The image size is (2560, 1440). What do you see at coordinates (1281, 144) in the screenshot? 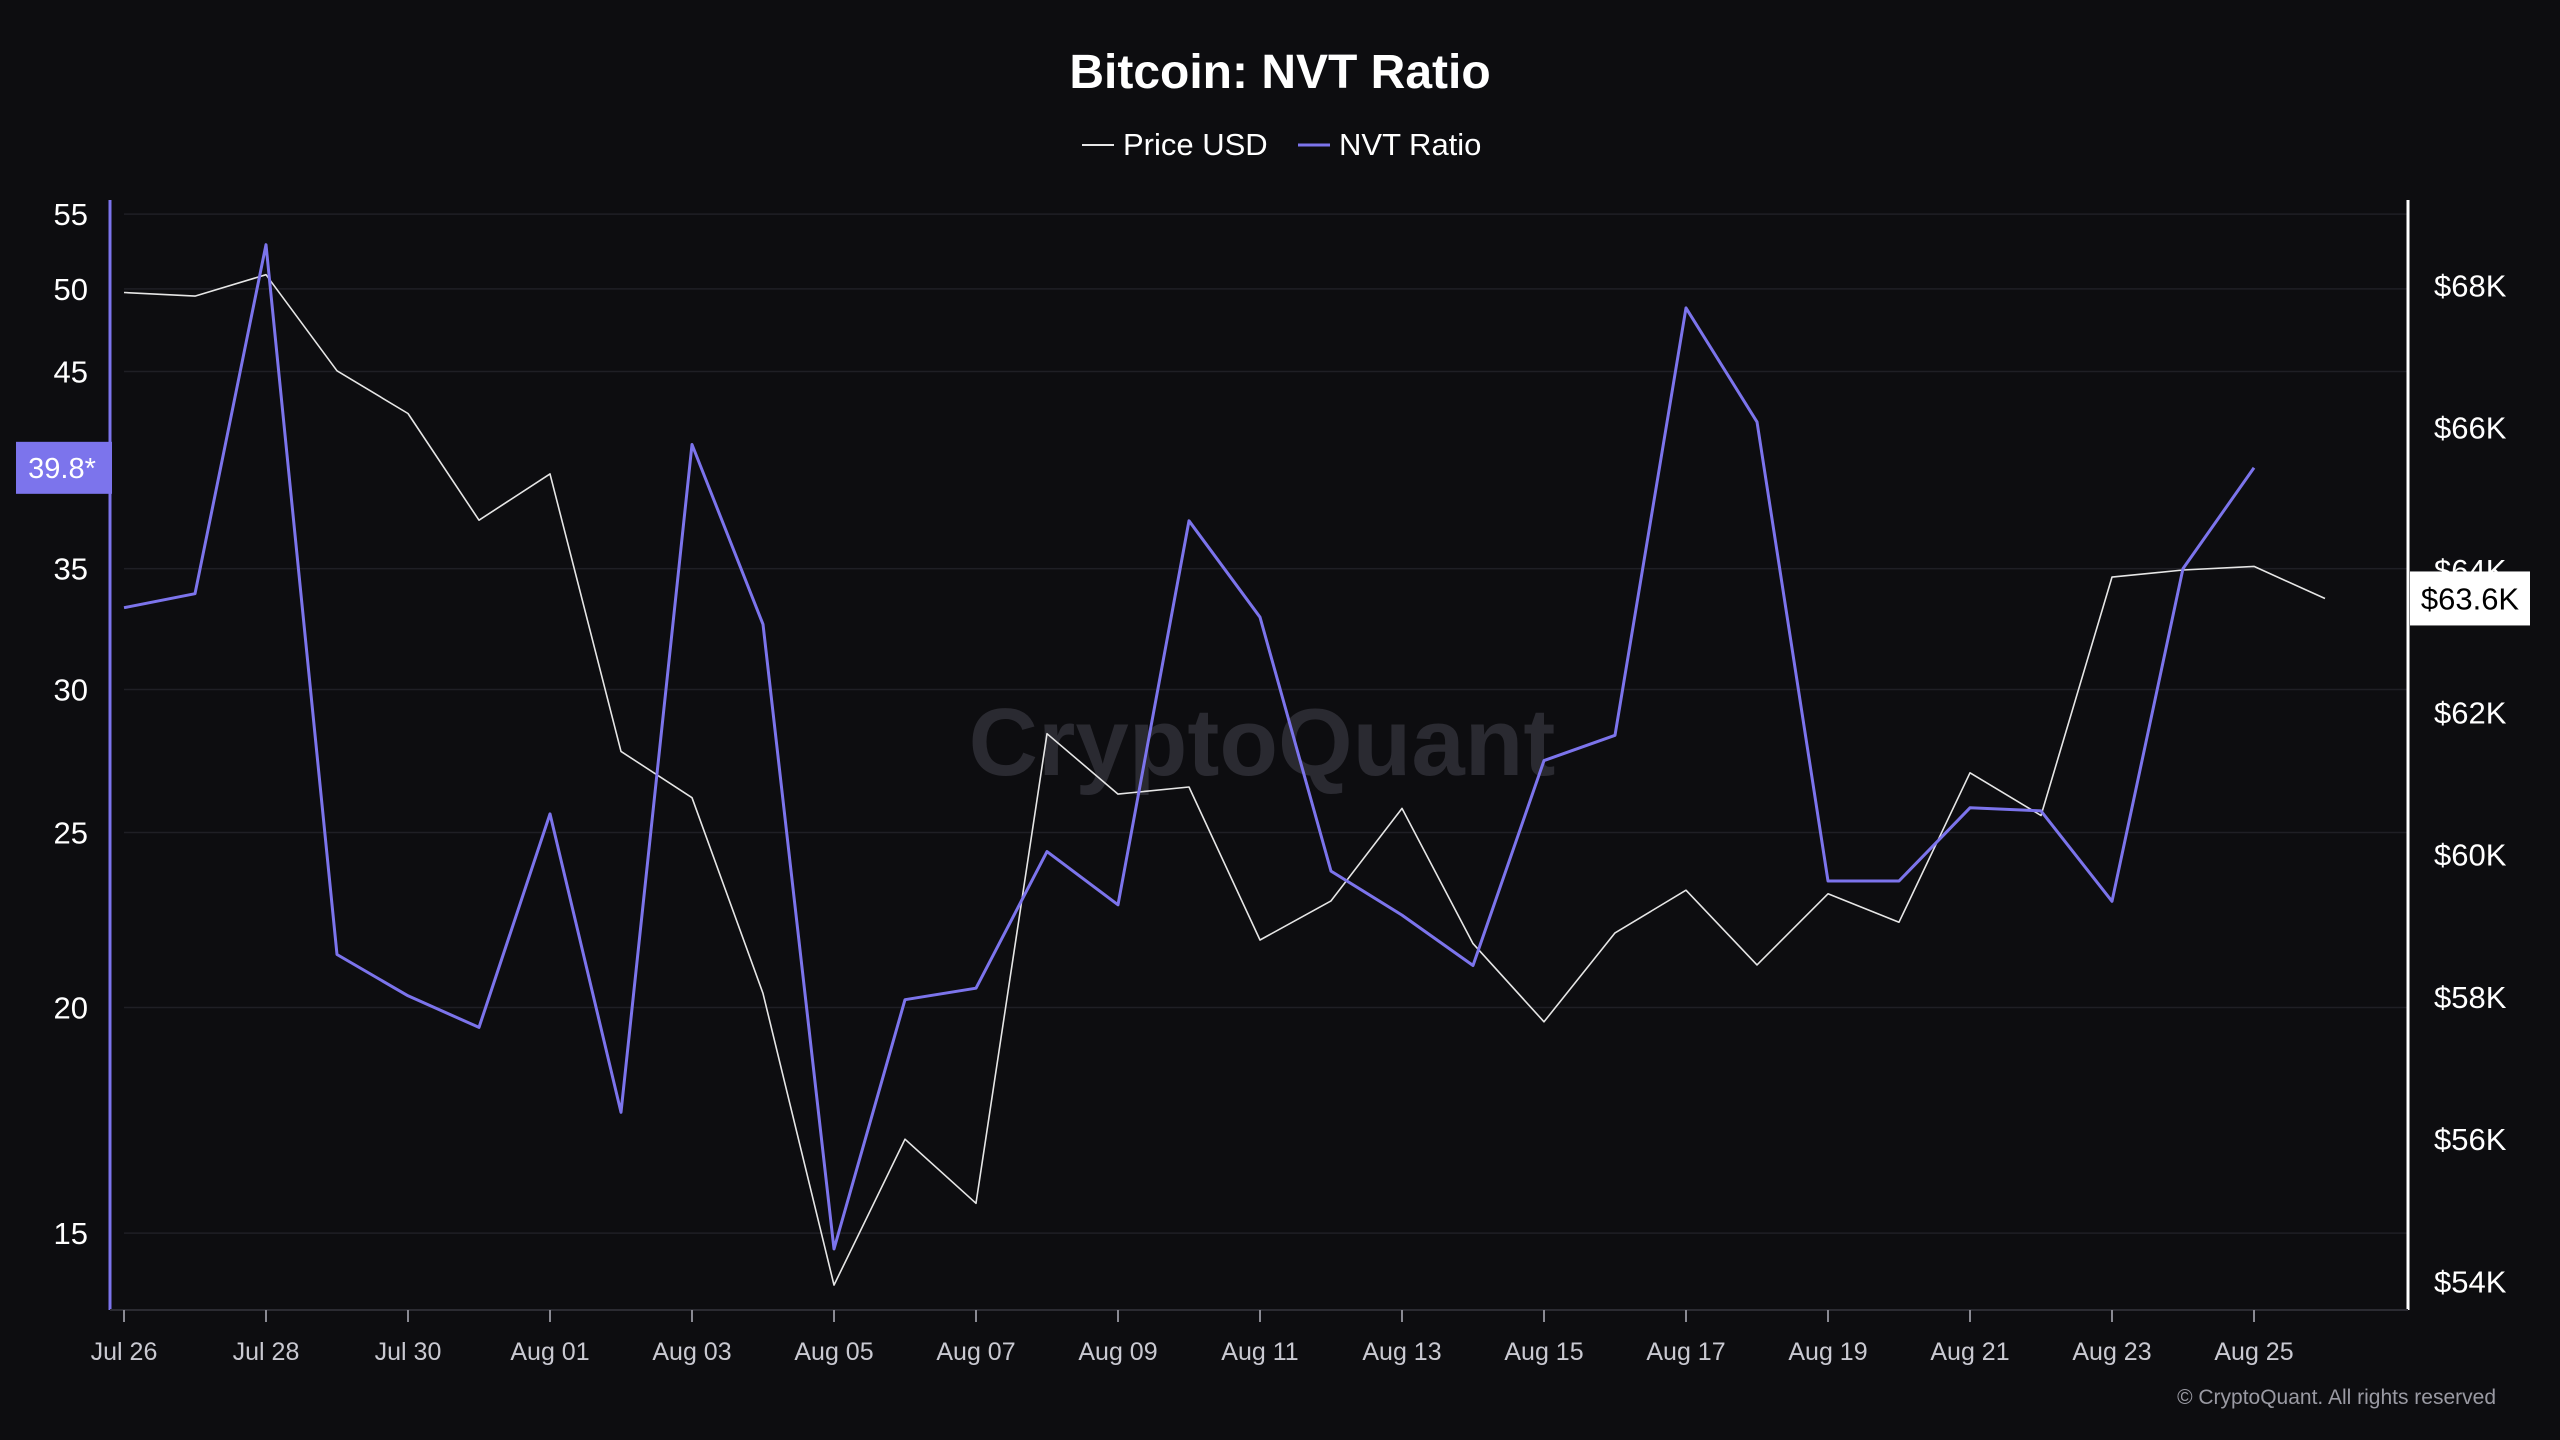
I see `legend: Price USD NVT Ratio` at bounding box center [1281, 144].